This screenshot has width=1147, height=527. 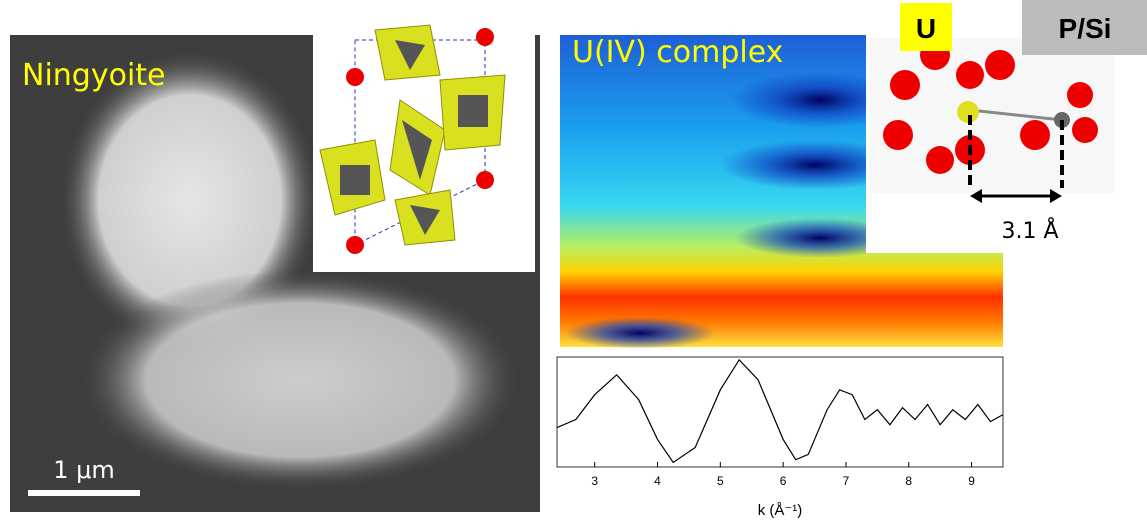 What do you see at coordinates (971, 481) in the screenshot?
I see `x-tick-label: 9` at bounding box center [971, 481].